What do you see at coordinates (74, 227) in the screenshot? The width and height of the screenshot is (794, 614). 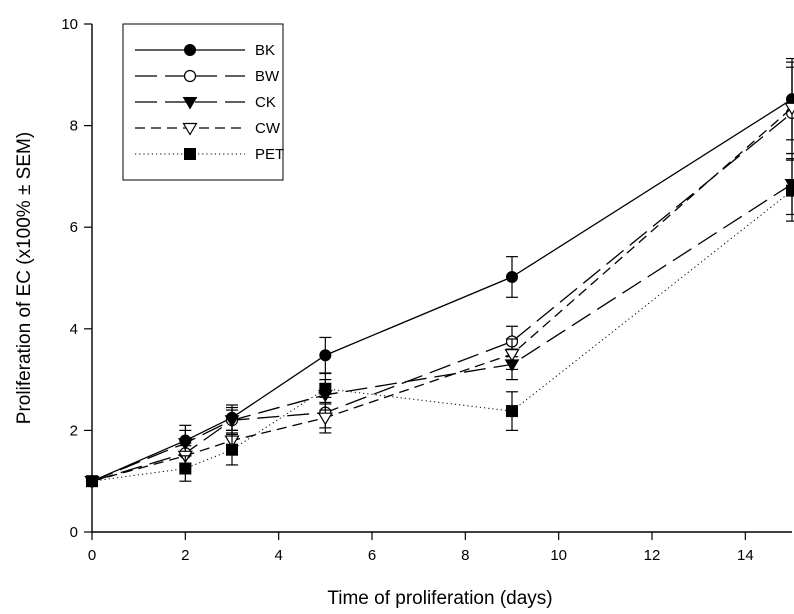 I see `y-tick-label: 6` at bounding box center [74, 227].